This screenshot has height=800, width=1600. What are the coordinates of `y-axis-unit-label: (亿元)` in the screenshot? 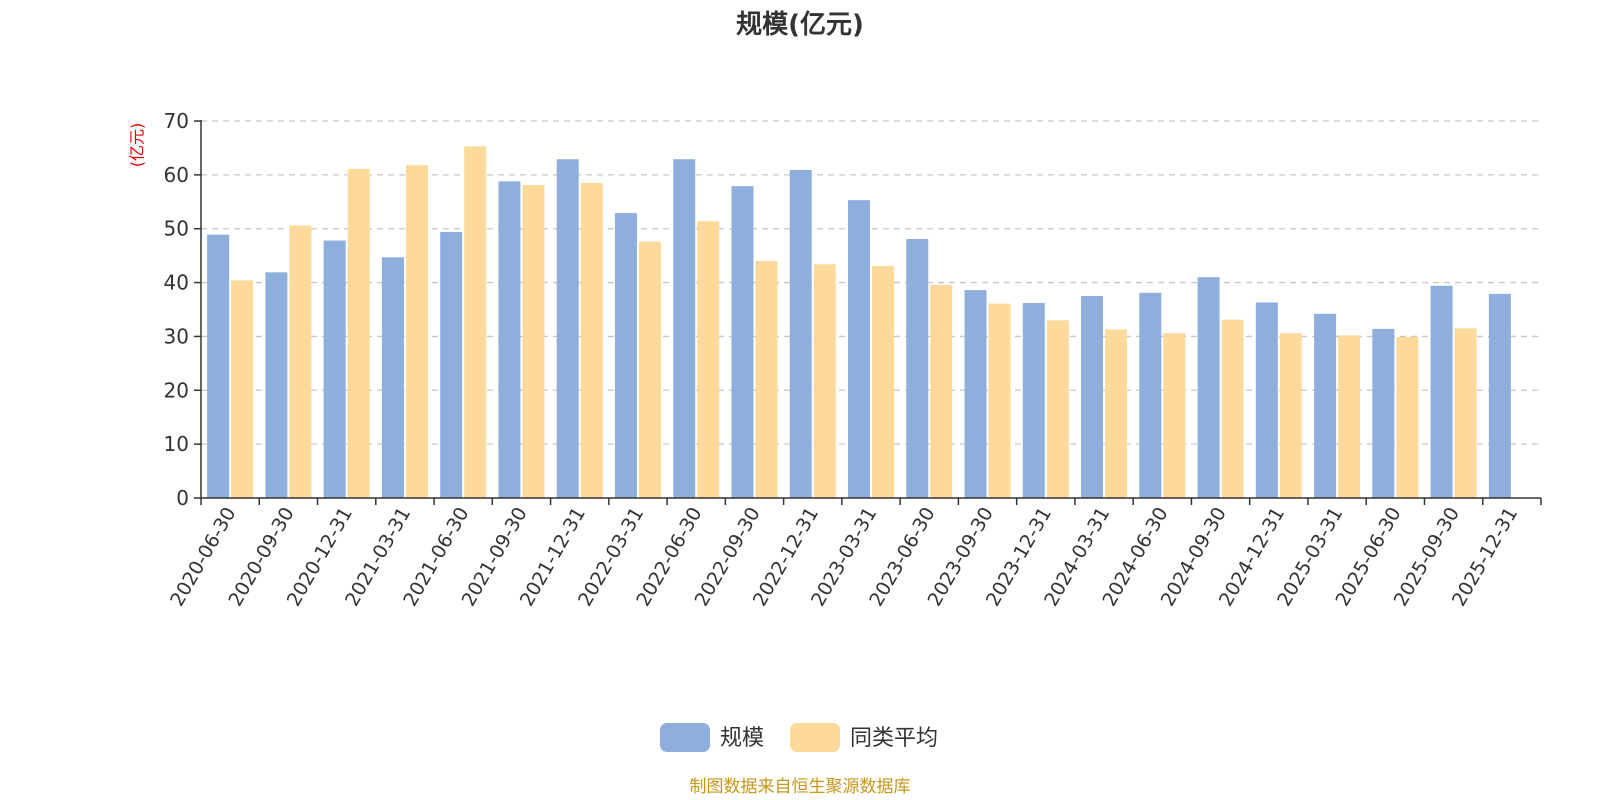 It's located at (137, 145).